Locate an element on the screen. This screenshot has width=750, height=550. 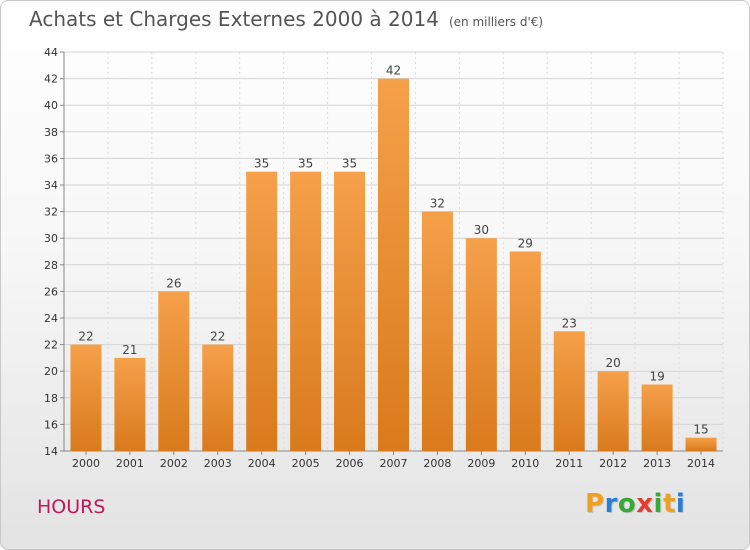
y-tick-label: 22 is located at coordinates (51, 345).